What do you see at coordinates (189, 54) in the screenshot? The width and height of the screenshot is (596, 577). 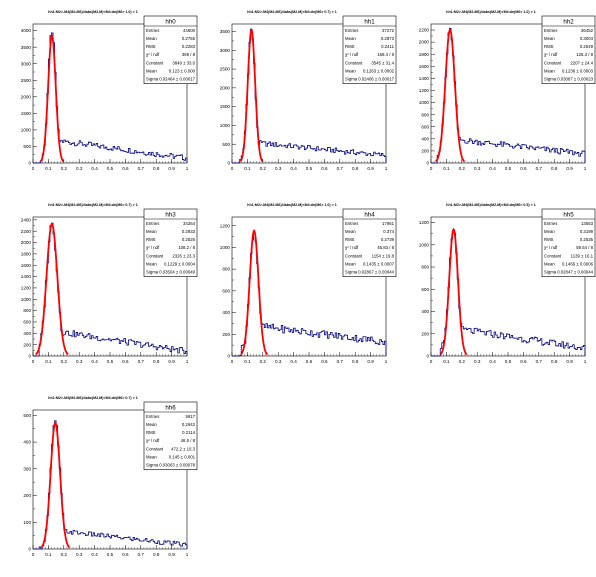 I see `stats-value: 369 / 8` at bounding box center [189, 54].